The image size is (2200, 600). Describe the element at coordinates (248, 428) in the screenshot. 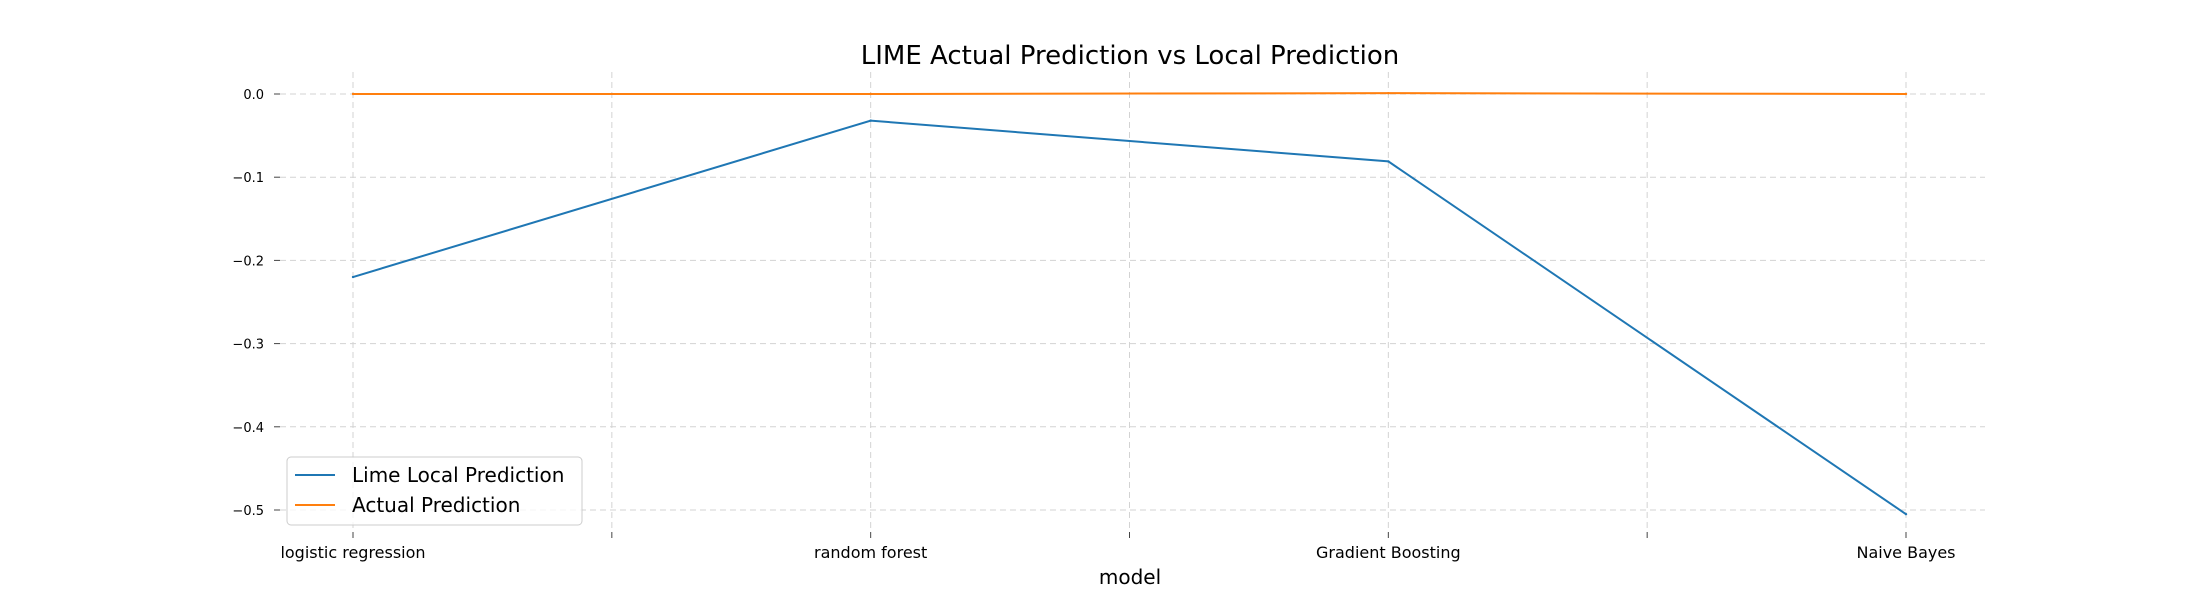

I see `y-tick-label: −0.4` at that location.